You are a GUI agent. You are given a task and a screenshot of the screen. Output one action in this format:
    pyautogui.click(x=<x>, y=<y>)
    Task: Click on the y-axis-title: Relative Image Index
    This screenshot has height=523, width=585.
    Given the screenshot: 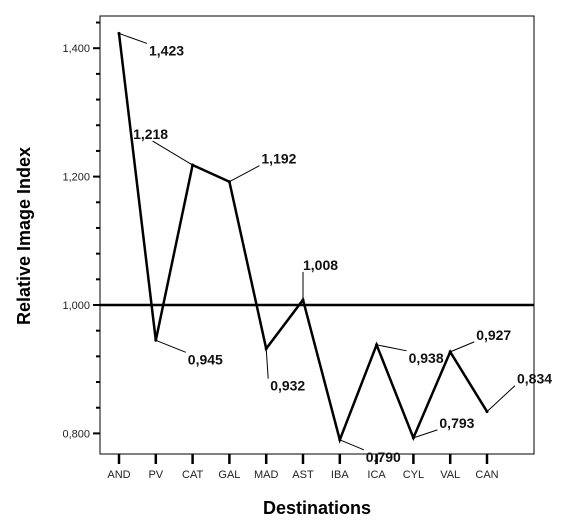 What is the action you would take?
    pyautogui.click(x=24, y=236)
    